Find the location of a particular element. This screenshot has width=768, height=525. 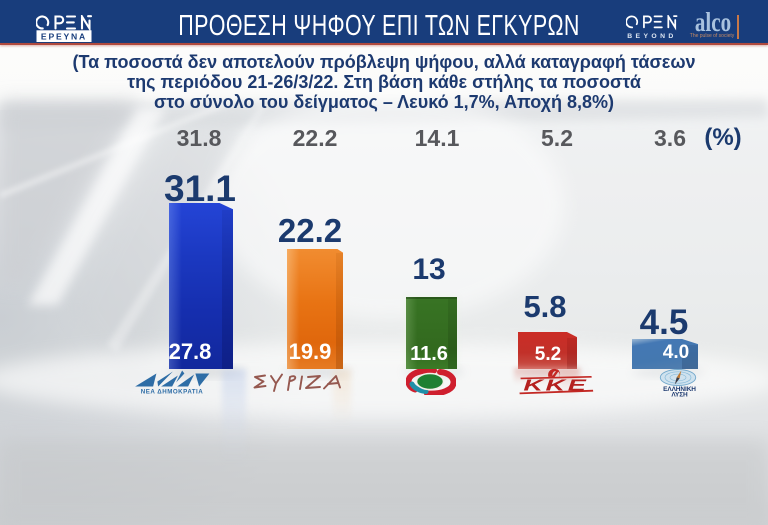

svg-text: ΕΡΕΥΝΑ is located at coordinates (64, 37).